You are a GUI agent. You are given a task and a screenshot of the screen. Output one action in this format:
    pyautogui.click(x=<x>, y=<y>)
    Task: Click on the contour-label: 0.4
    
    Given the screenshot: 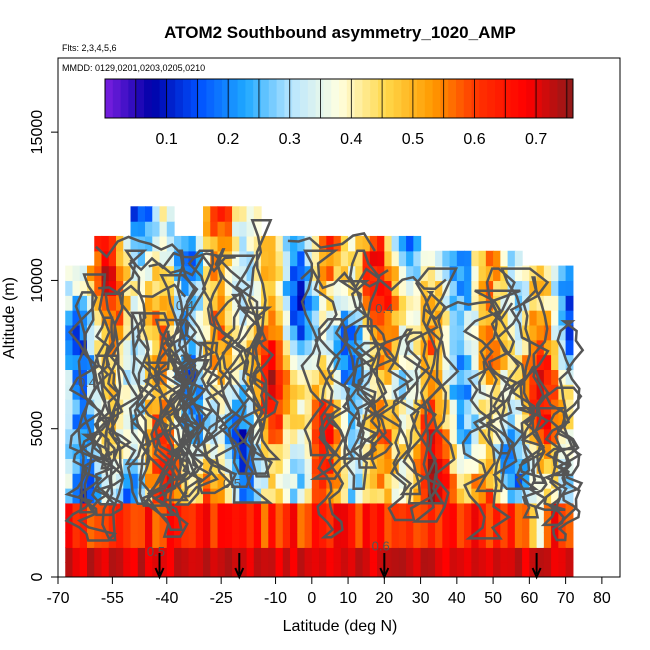 What is the action you would take?
    pyautogui.click(x=87, y=382)
    